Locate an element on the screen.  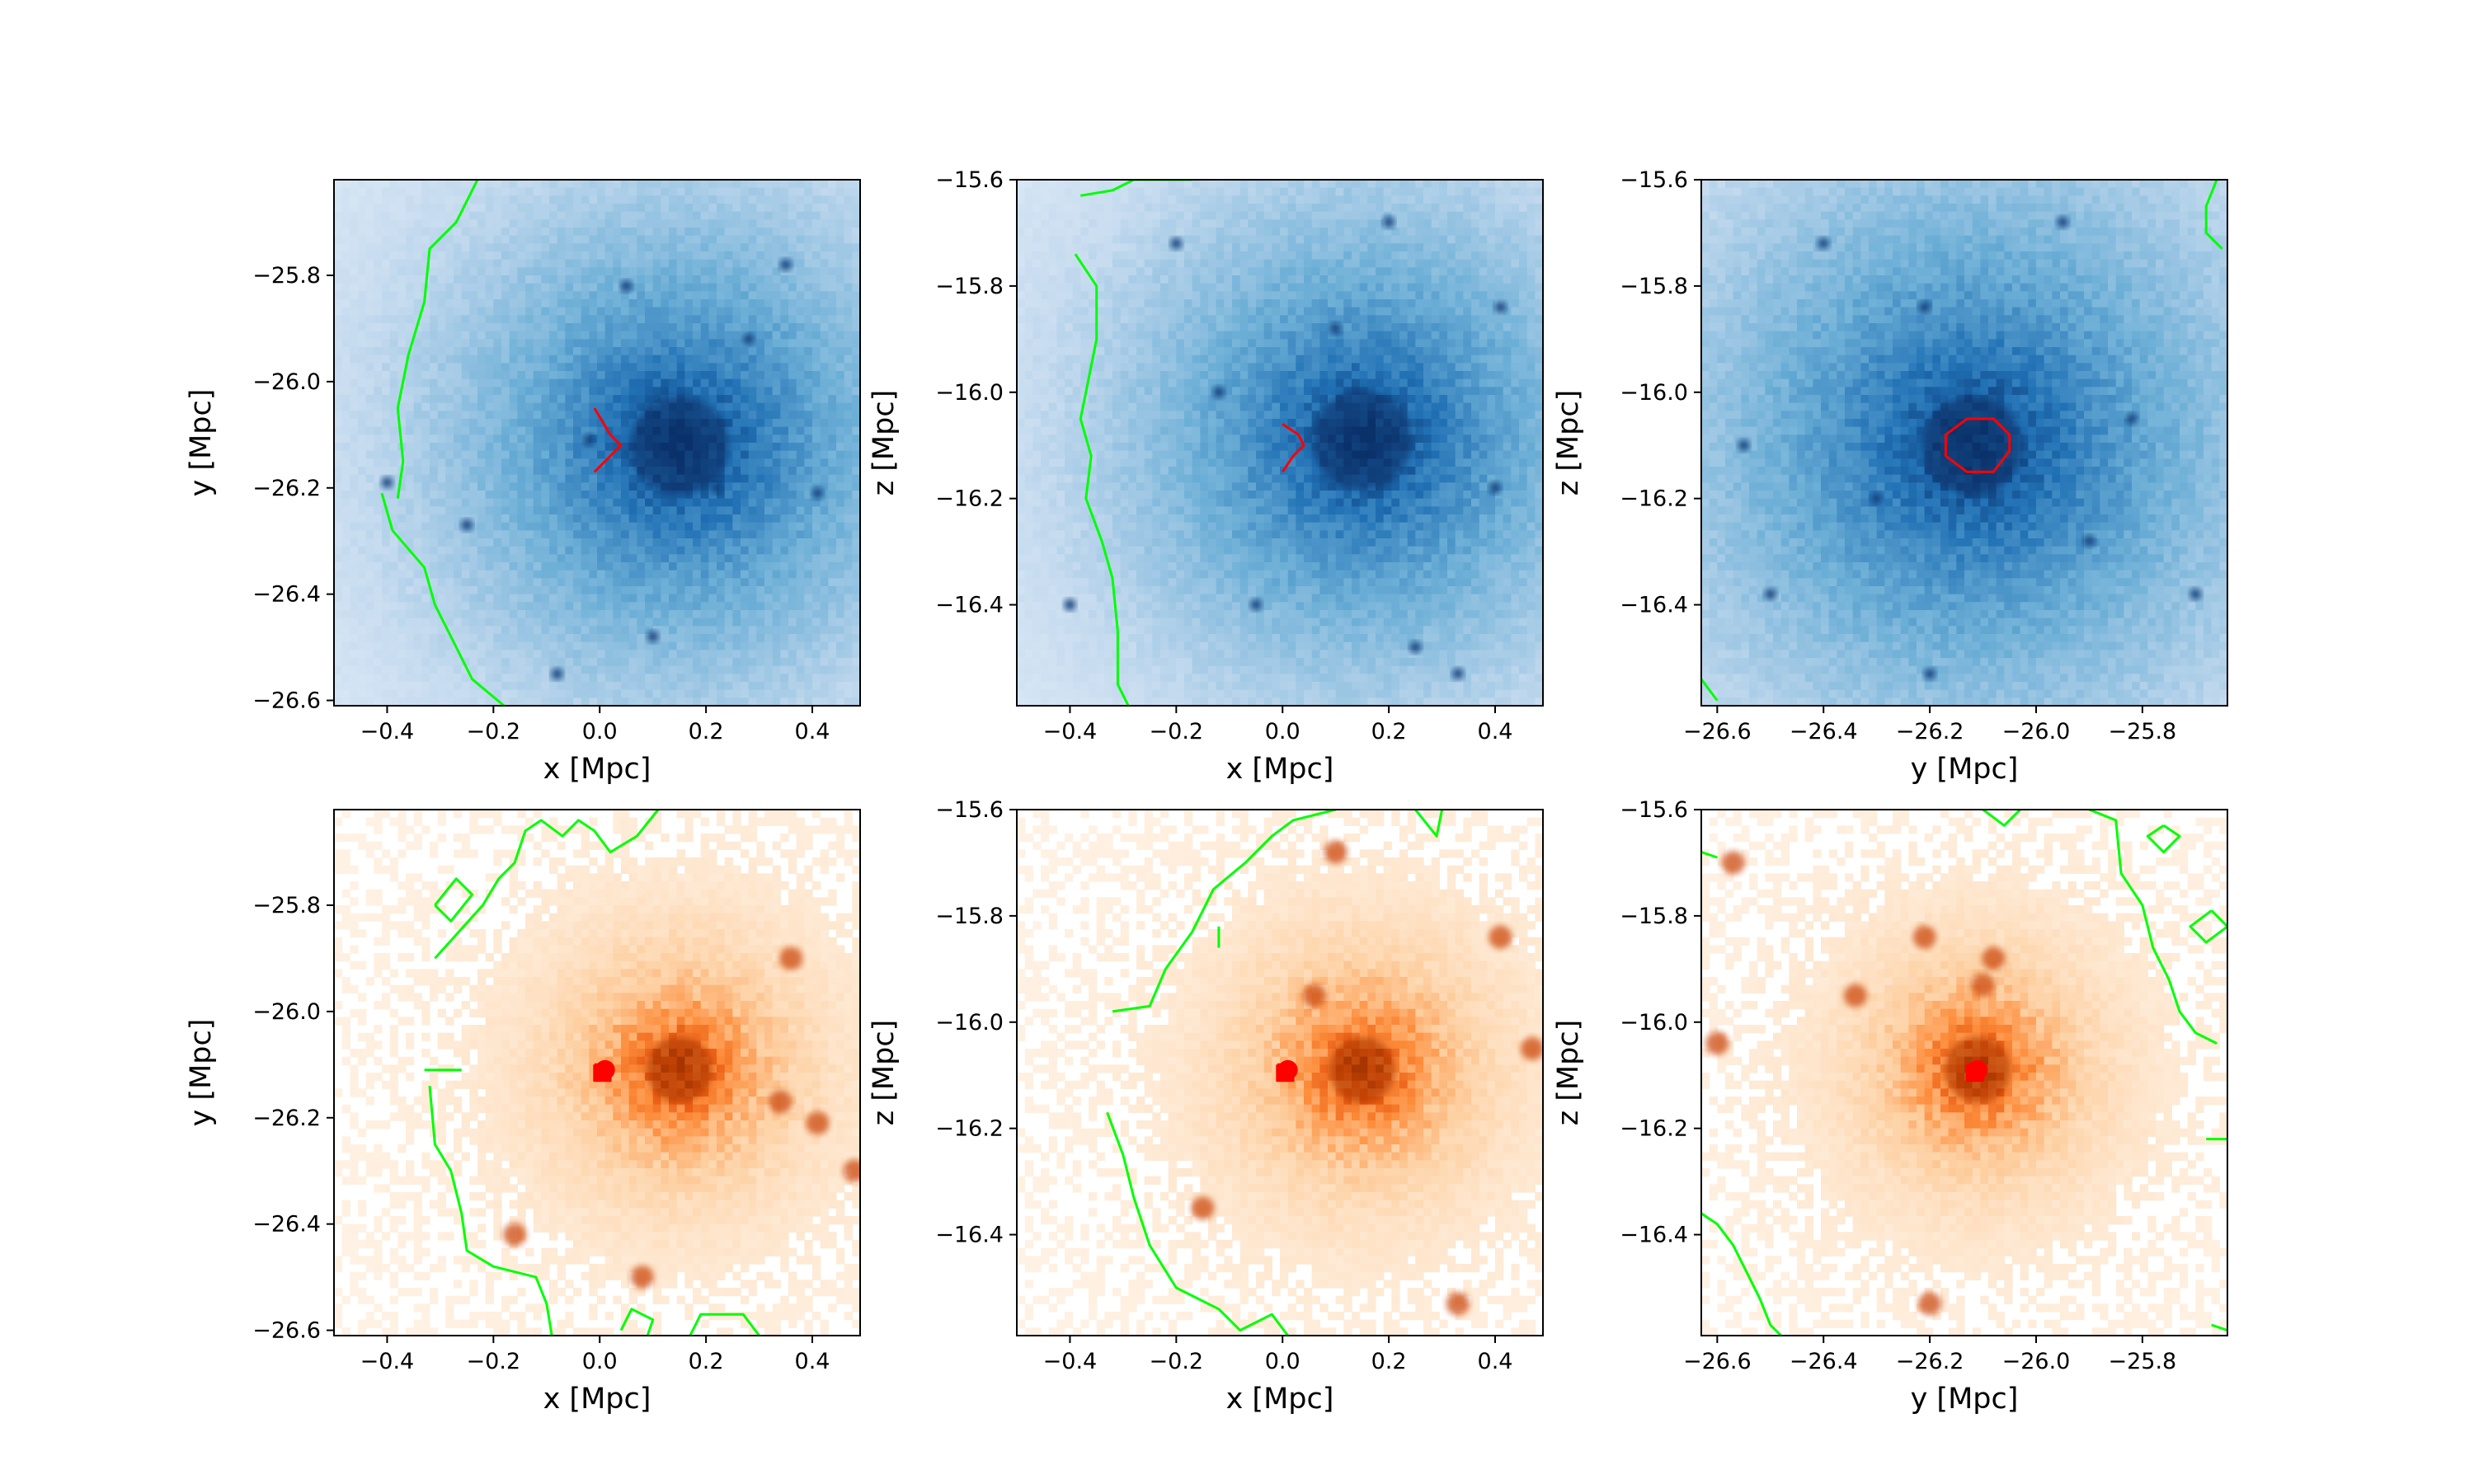
x-axis-label: y [Mpc] is located at coordinates (1965, 1399).